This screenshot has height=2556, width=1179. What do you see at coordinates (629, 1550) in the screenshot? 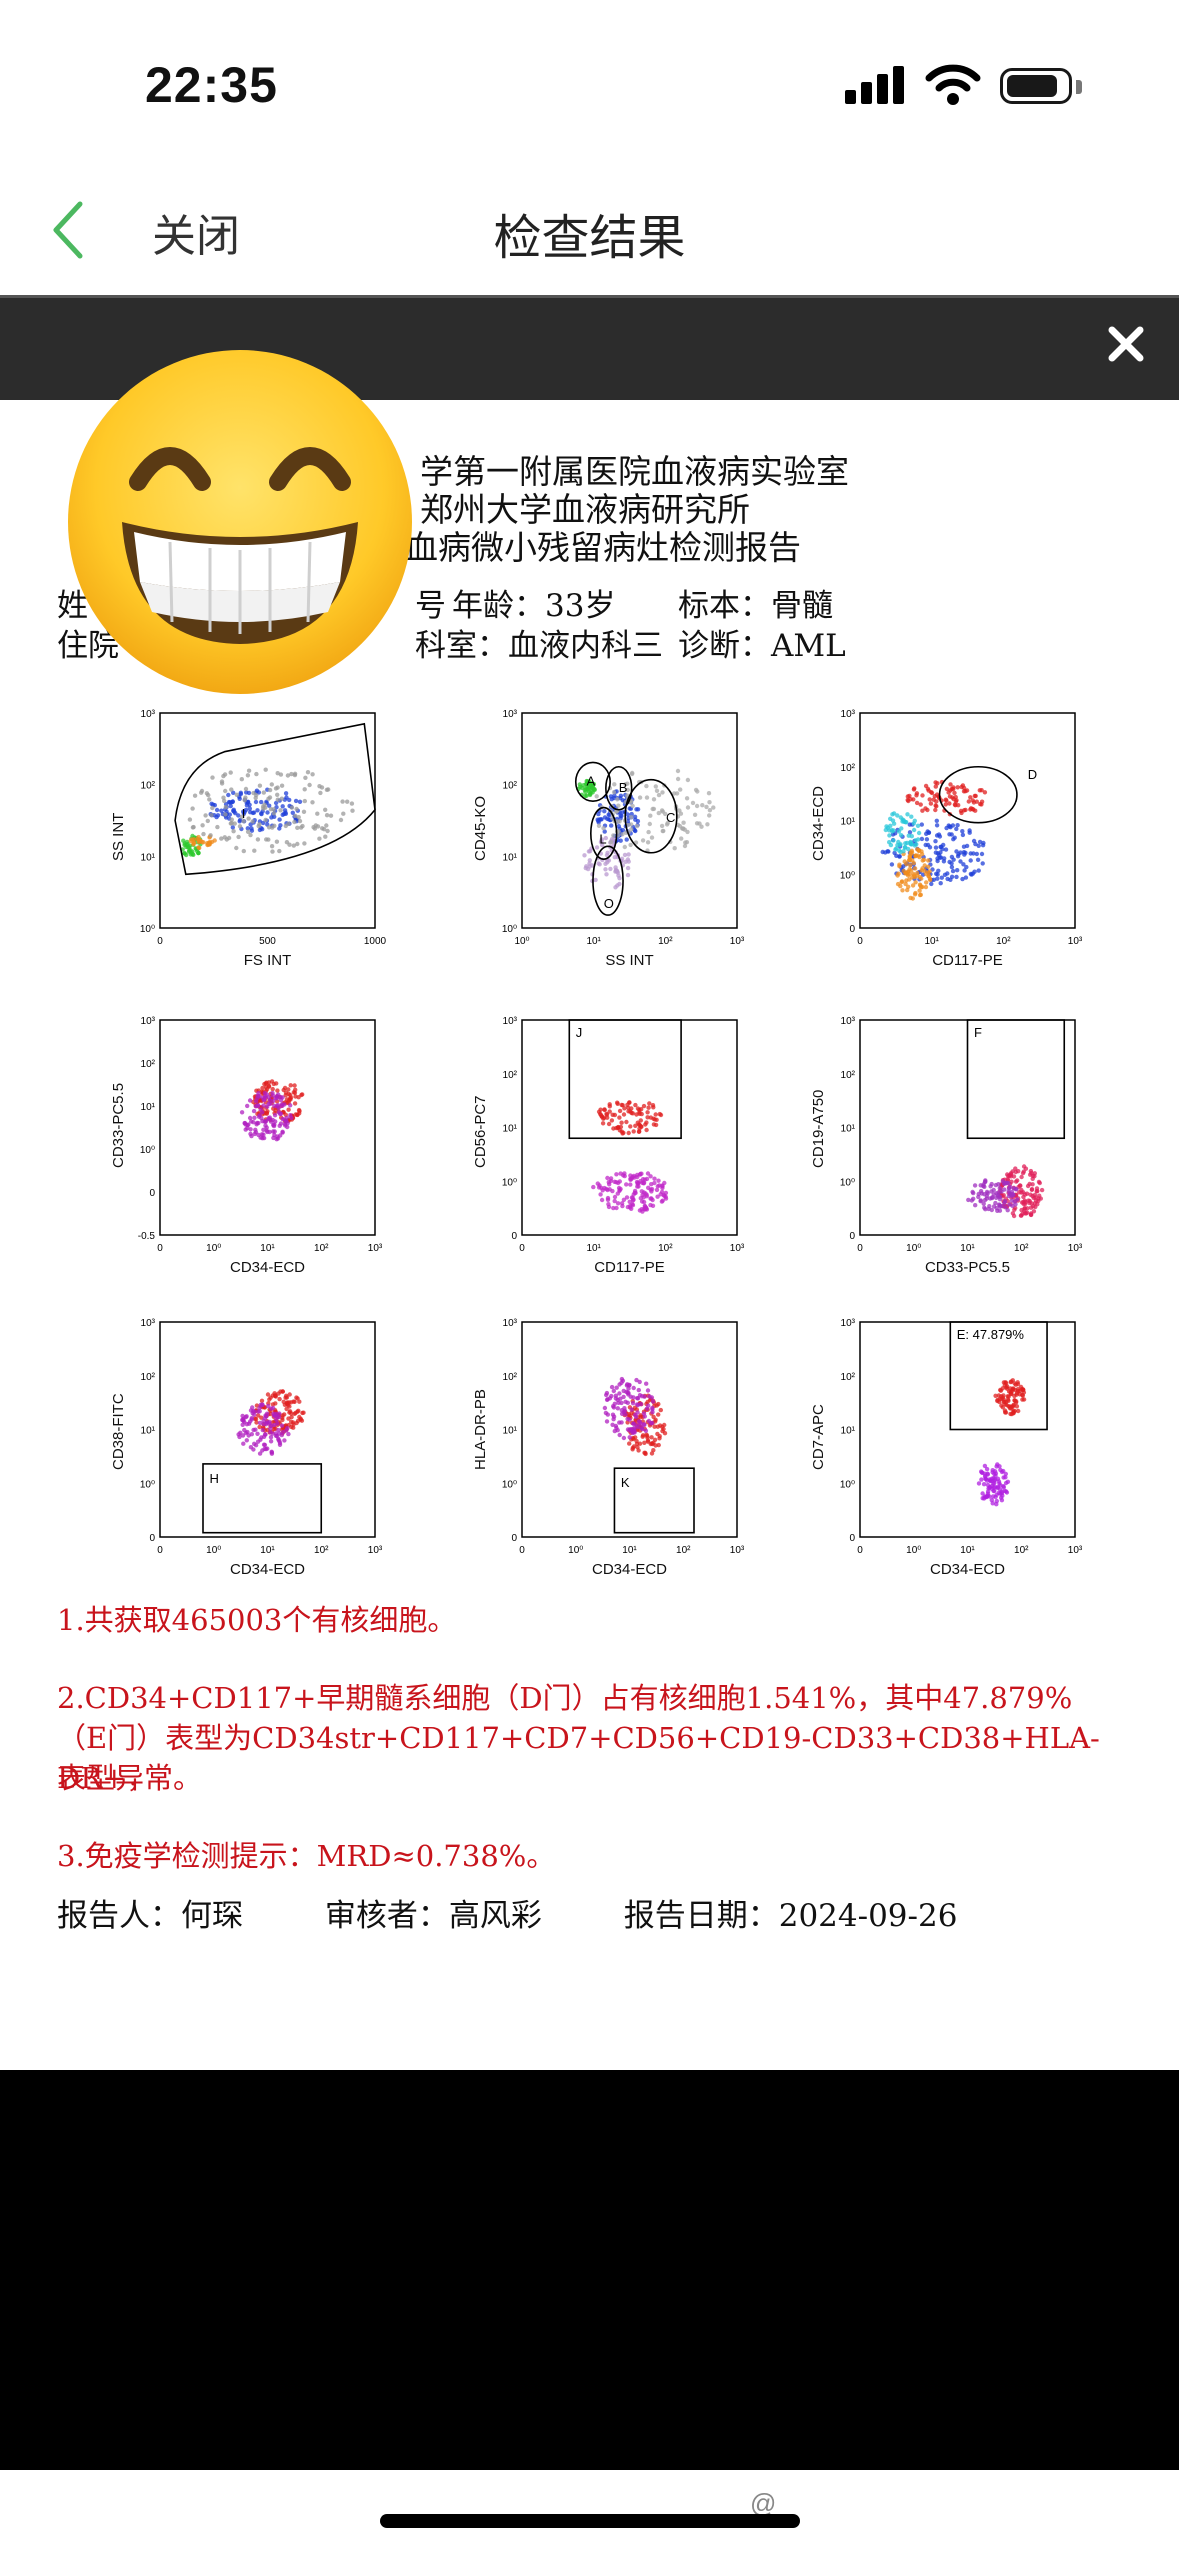
I see `x-tick-label: 10¹` at bounding box center [629, 1550].